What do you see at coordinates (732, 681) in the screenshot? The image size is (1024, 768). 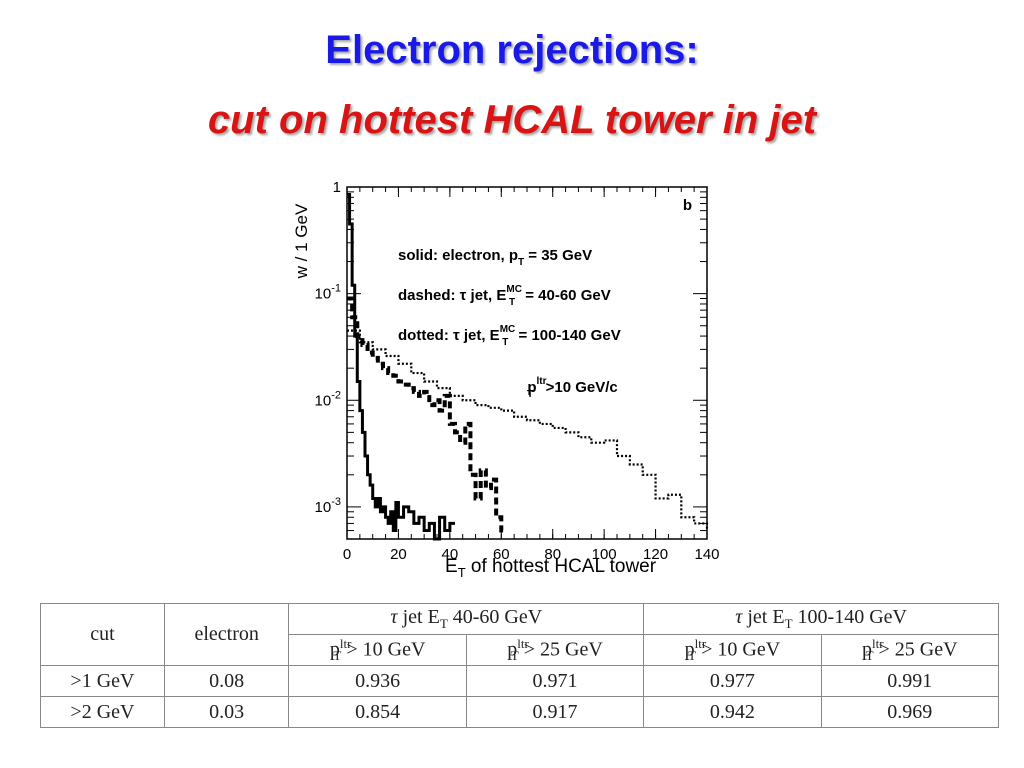 I see `cell-value: 0.977` at bounding box center [732, 681].